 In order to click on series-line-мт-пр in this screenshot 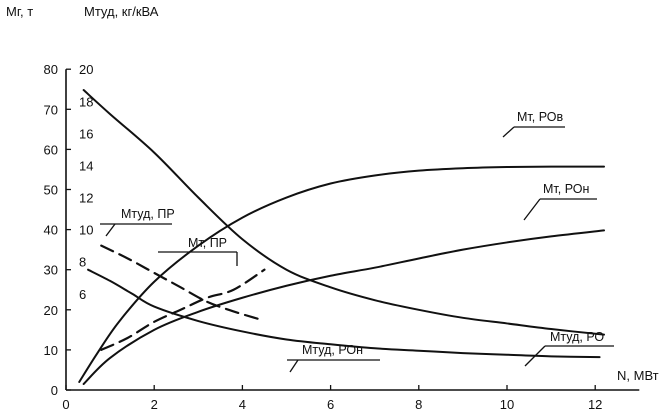, I will do `click(183, 309)`.